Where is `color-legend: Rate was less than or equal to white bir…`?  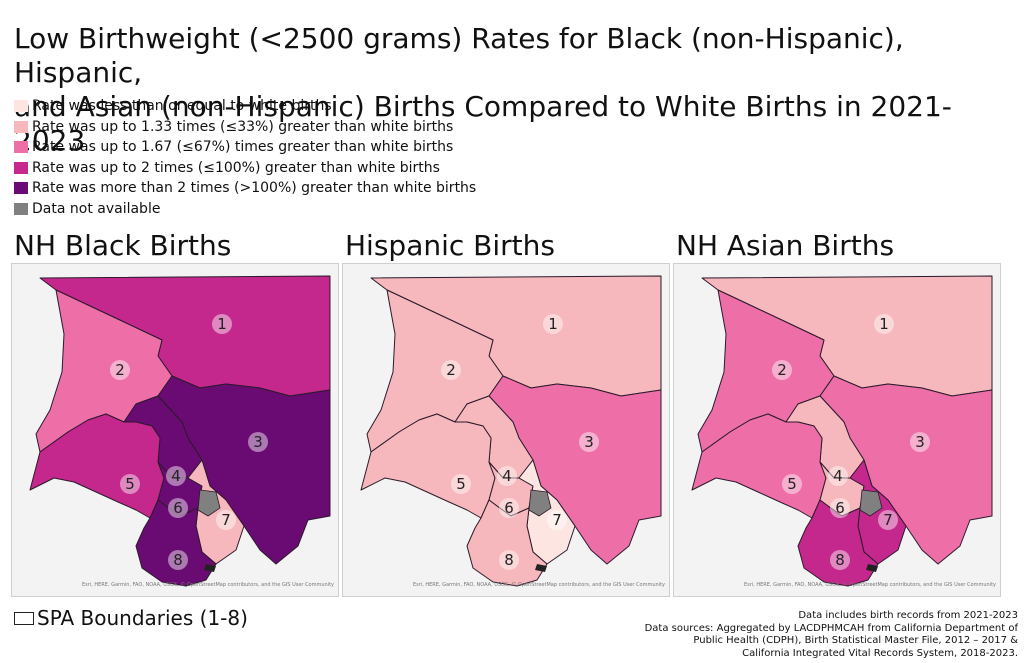 color-legend: Rate was less than or equal to white bir… is located at coordinates (245, 157).